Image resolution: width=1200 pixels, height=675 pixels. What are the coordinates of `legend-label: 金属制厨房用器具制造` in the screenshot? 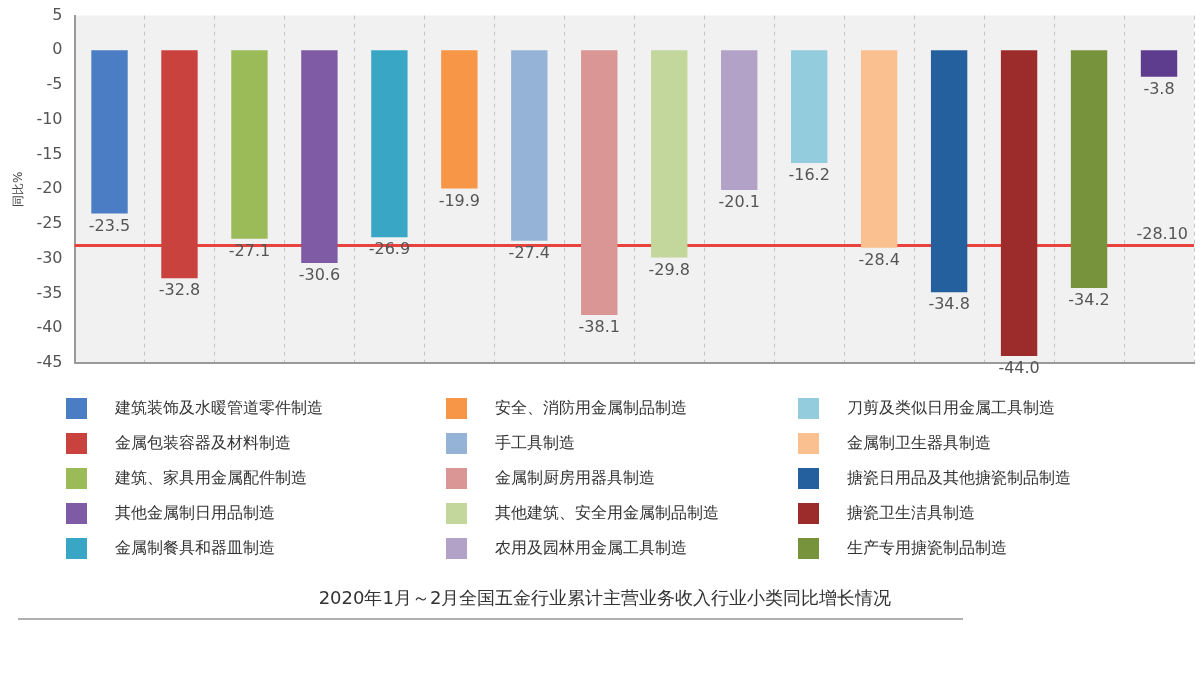 It's located at (575, 478).